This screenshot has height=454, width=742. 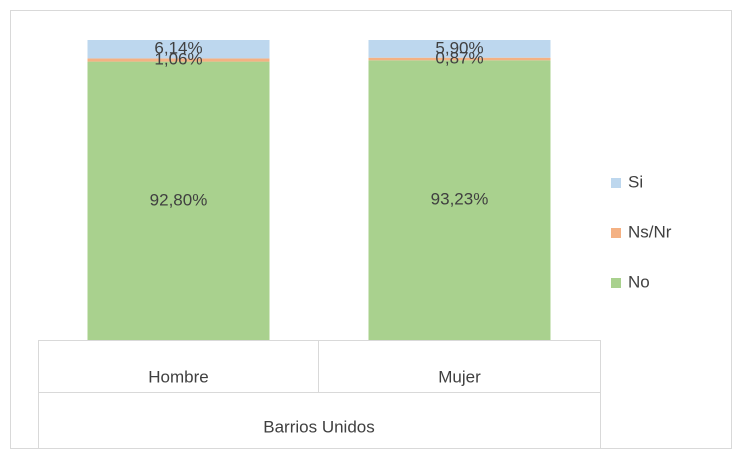 I want to click on data-label: 5,90%, so click(x=459, y=47).